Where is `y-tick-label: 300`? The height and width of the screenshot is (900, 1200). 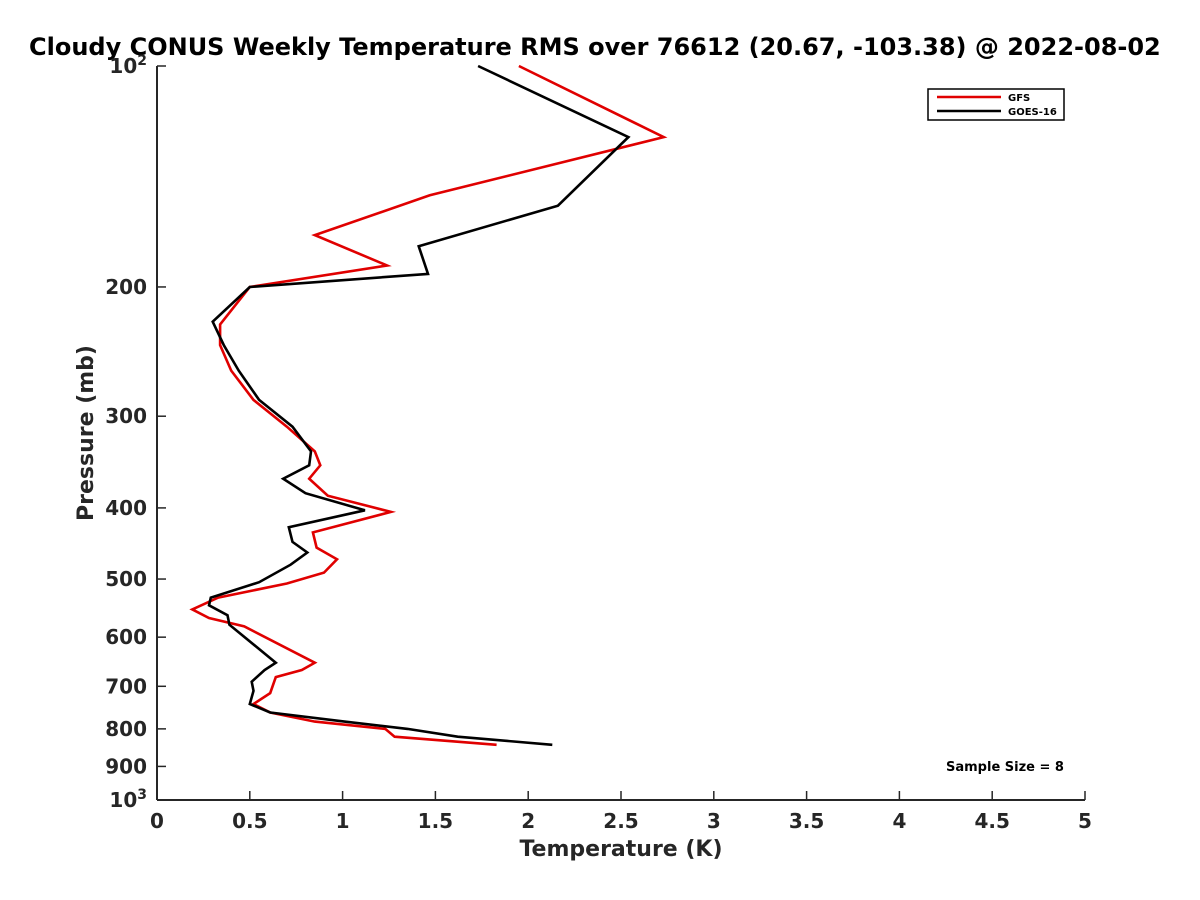
y-tick-label: 300 is located at coordinates (126, 416).